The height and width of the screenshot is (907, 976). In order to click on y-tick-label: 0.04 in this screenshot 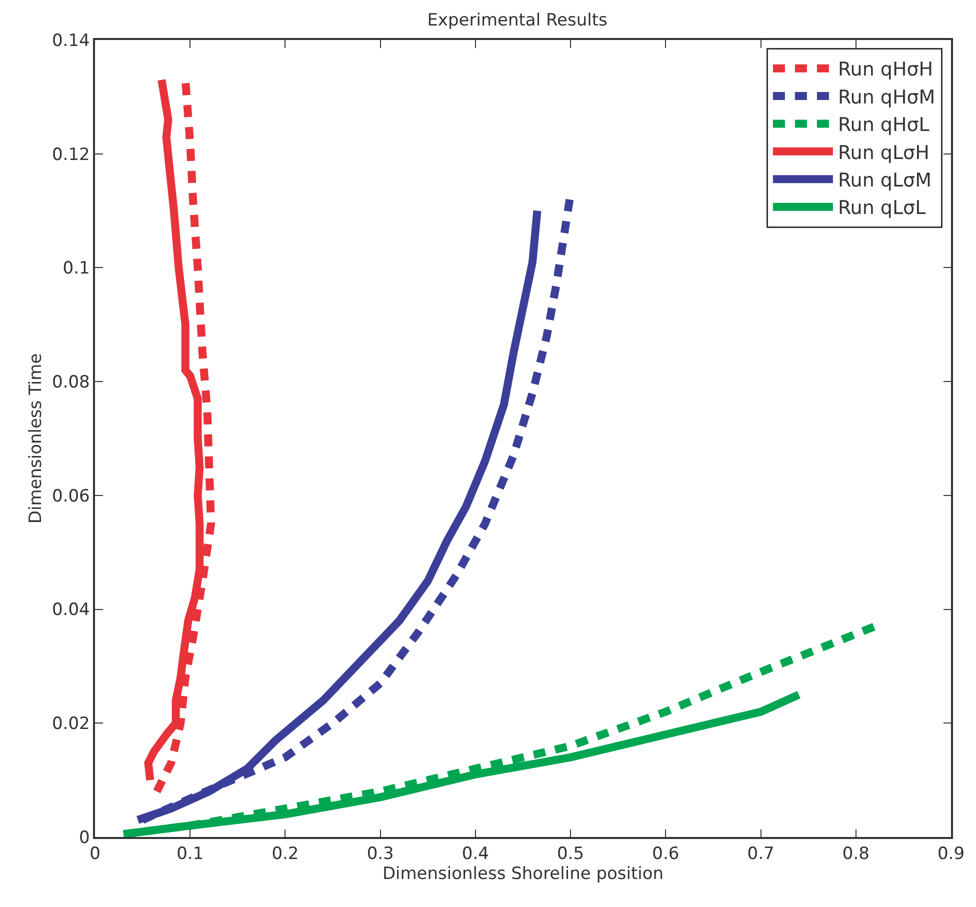, I will do `click(71, 610)`.